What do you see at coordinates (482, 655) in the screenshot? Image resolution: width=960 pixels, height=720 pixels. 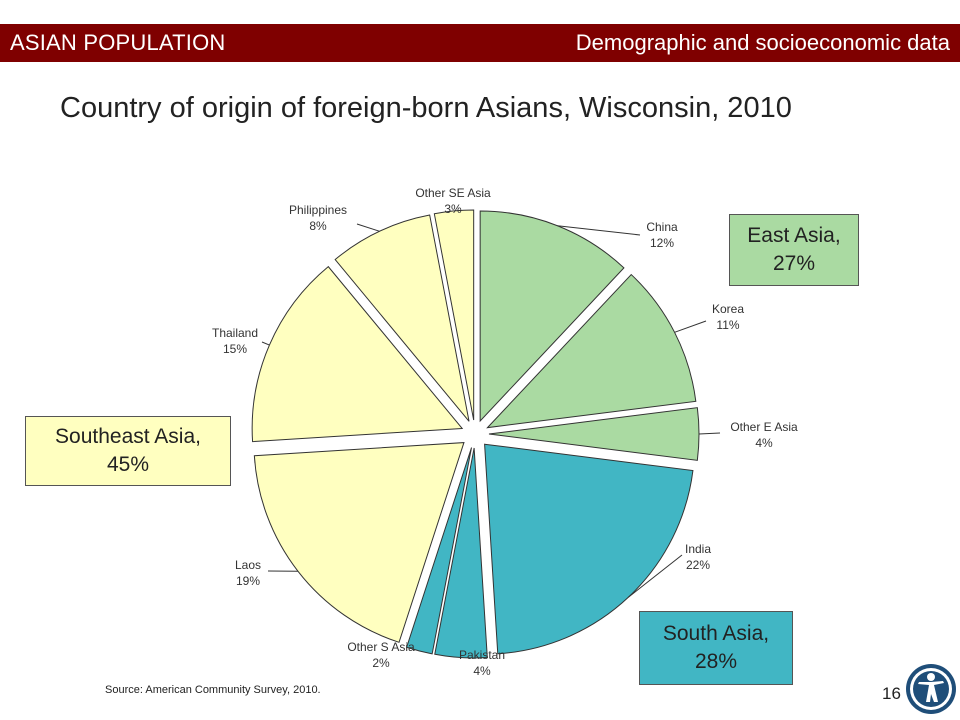 I see `slice-name-label: Pakistan` at bounding box center [482, 655].